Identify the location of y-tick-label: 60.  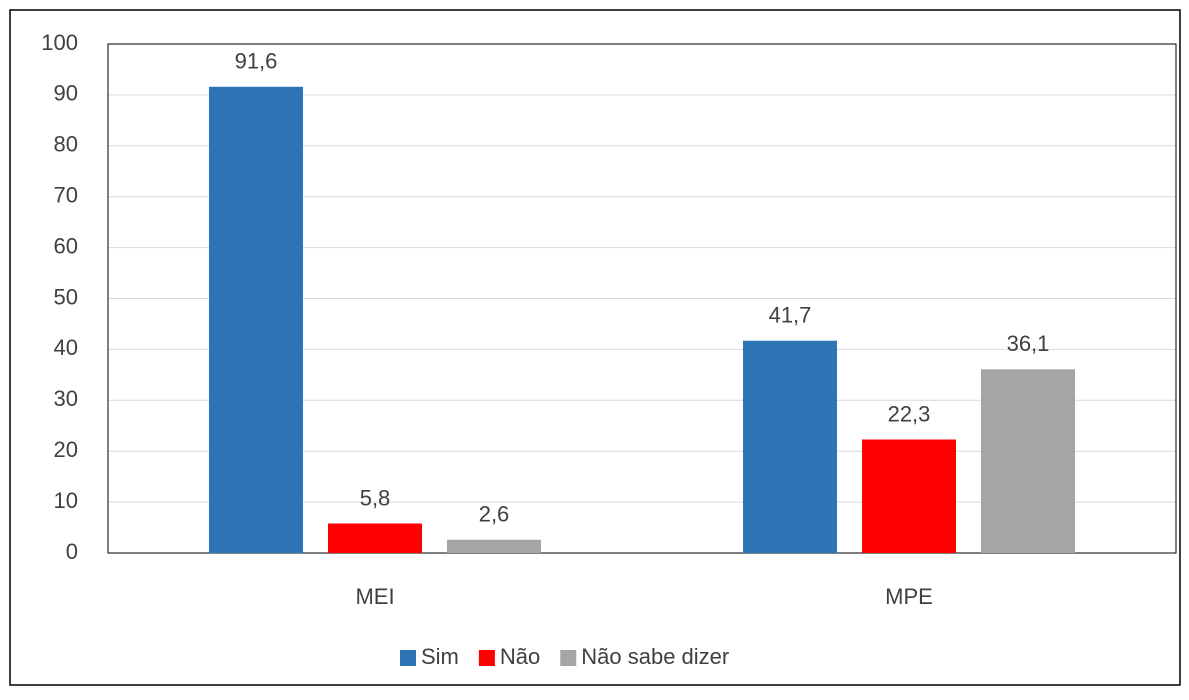
(66, 245).